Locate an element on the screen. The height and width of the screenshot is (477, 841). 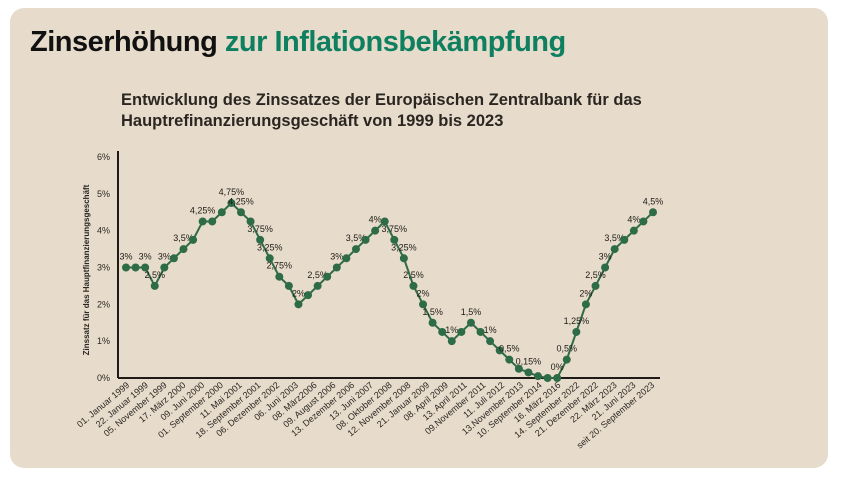
y-tick-label: 5% is located at coordinates (103, 194).